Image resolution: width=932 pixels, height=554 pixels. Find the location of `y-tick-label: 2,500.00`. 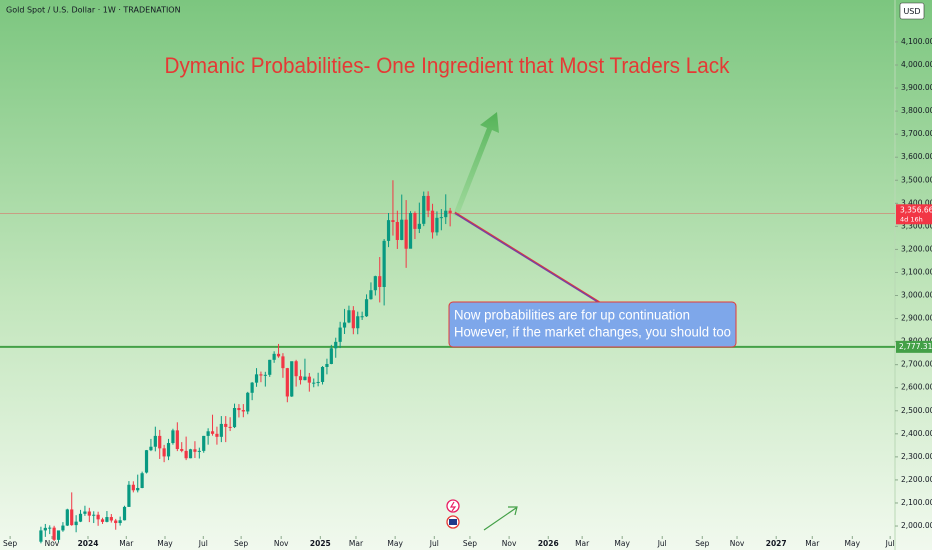

y-tick-label: 2,500.00 is located at coordinates (916, 410).